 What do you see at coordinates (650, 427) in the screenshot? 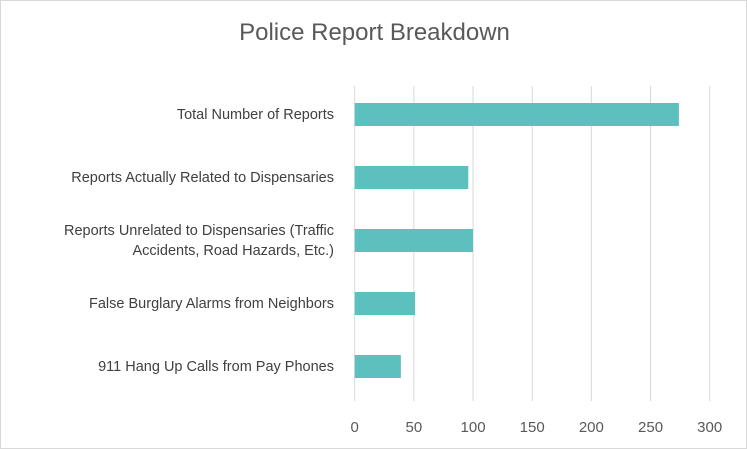
I see `x-tick-label: 250` at bounding box center [650, 427].